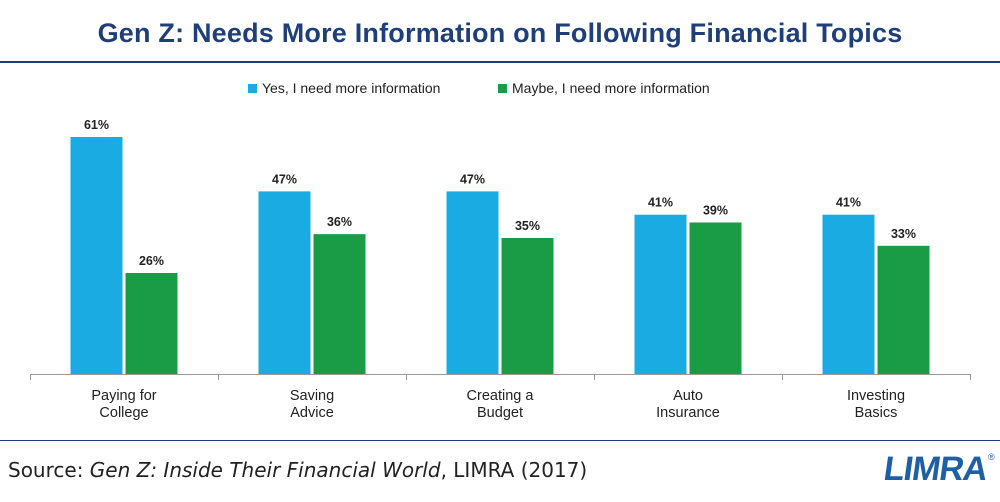  Describe the element at coordinates (527, 226) in the screenshot. I see `data-label: 35%` at that location.